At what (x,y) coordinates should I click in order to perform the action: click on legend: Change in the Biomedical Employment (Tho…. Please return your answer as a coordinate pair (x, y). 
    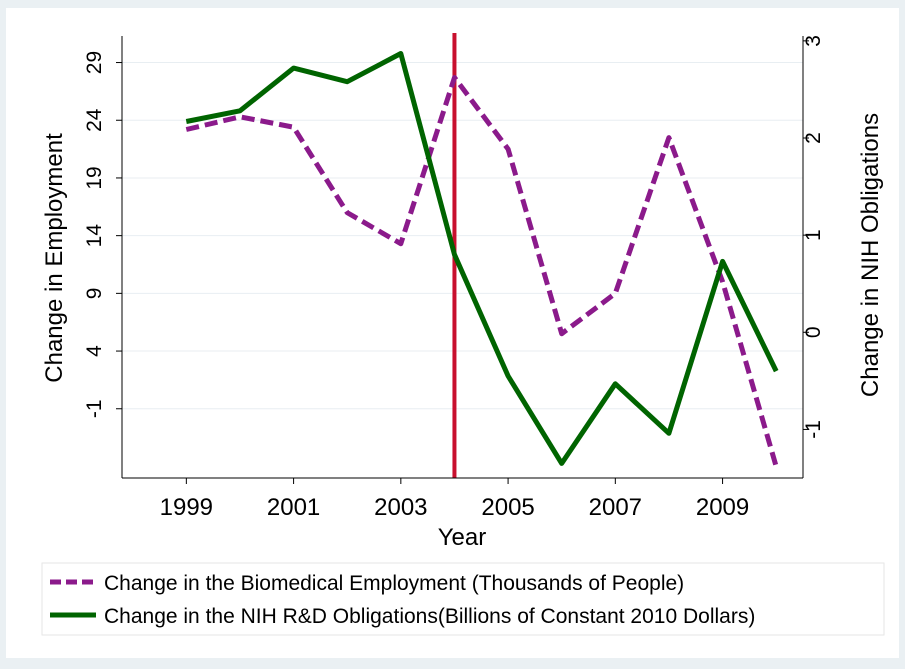
    Looking at the image, I should click on (463, 599).